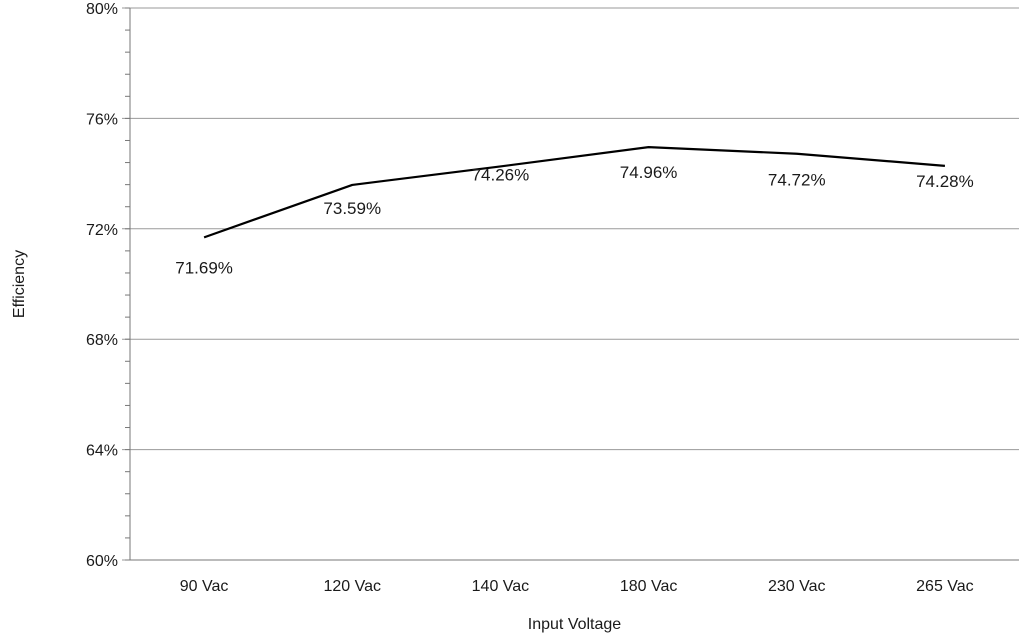 The width and height of the screenshot is (1031, 636). I want to click on y-tick-label: 72%, so click(102, 230).